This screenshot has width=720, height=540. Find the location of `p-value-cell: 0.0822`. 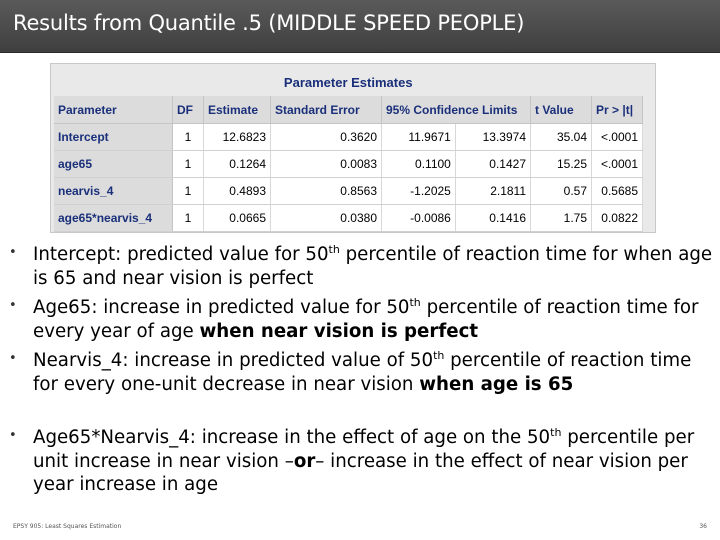

p-value-cell: 0.0822 is located at coordinates (617, 218).